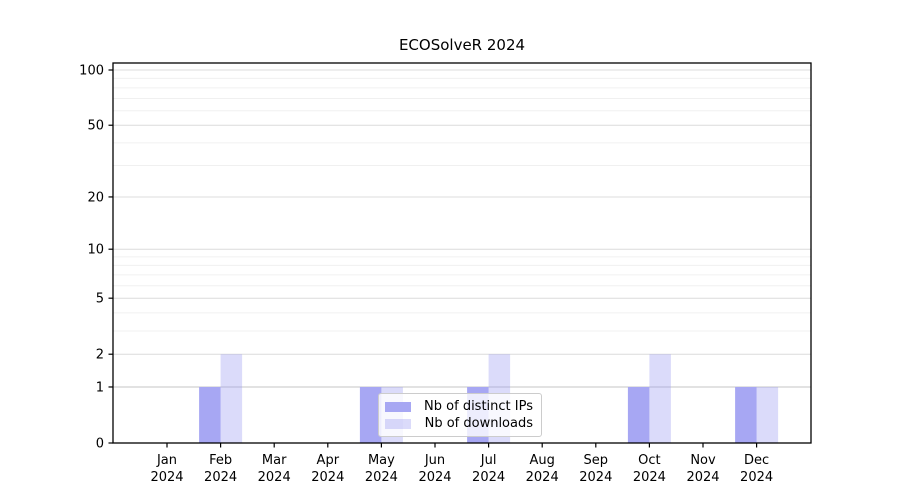  What do you see at coordinates (595, 469) in the screenshot?
I see `x-tick-label: Sep 2024` at bounding box center [595, 469].